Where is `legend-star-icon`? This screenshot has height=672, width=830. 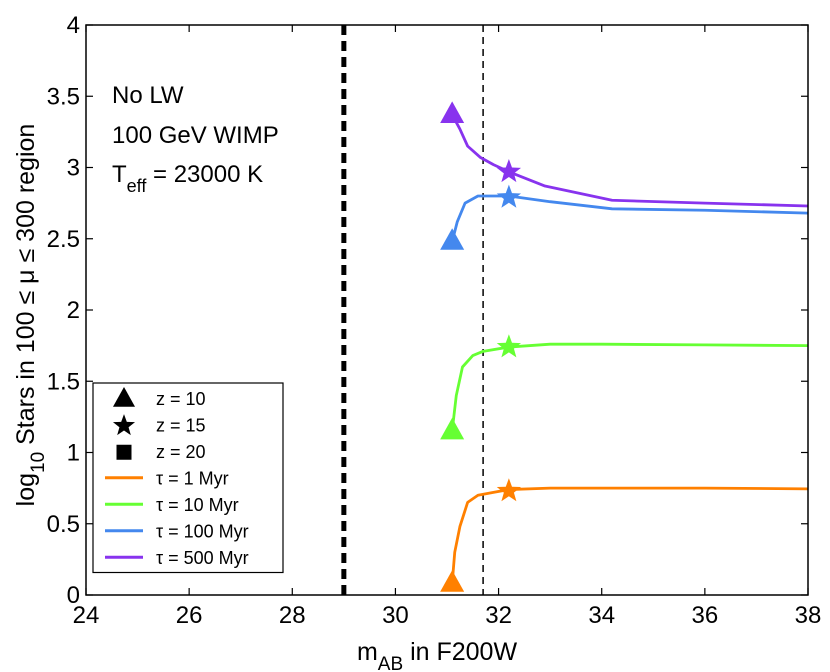
legend-star-icon is located at coordinates (124, 425).